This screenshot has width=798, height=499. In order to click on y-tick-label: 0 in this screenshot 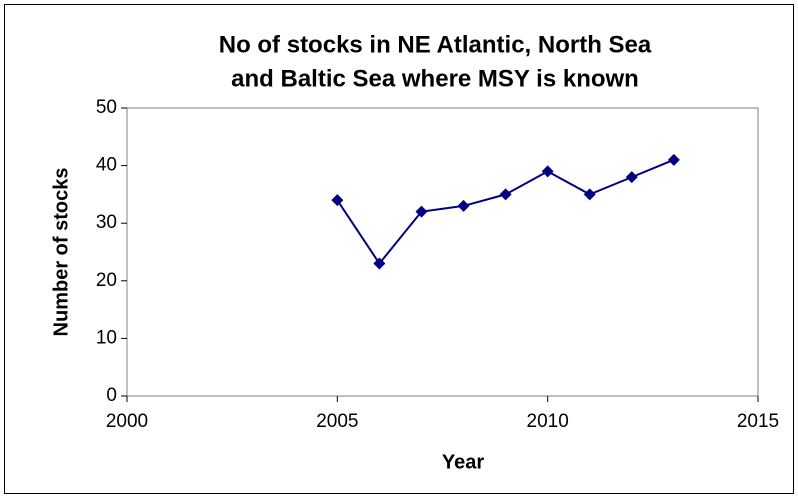, I will do `click(111, 395)`.